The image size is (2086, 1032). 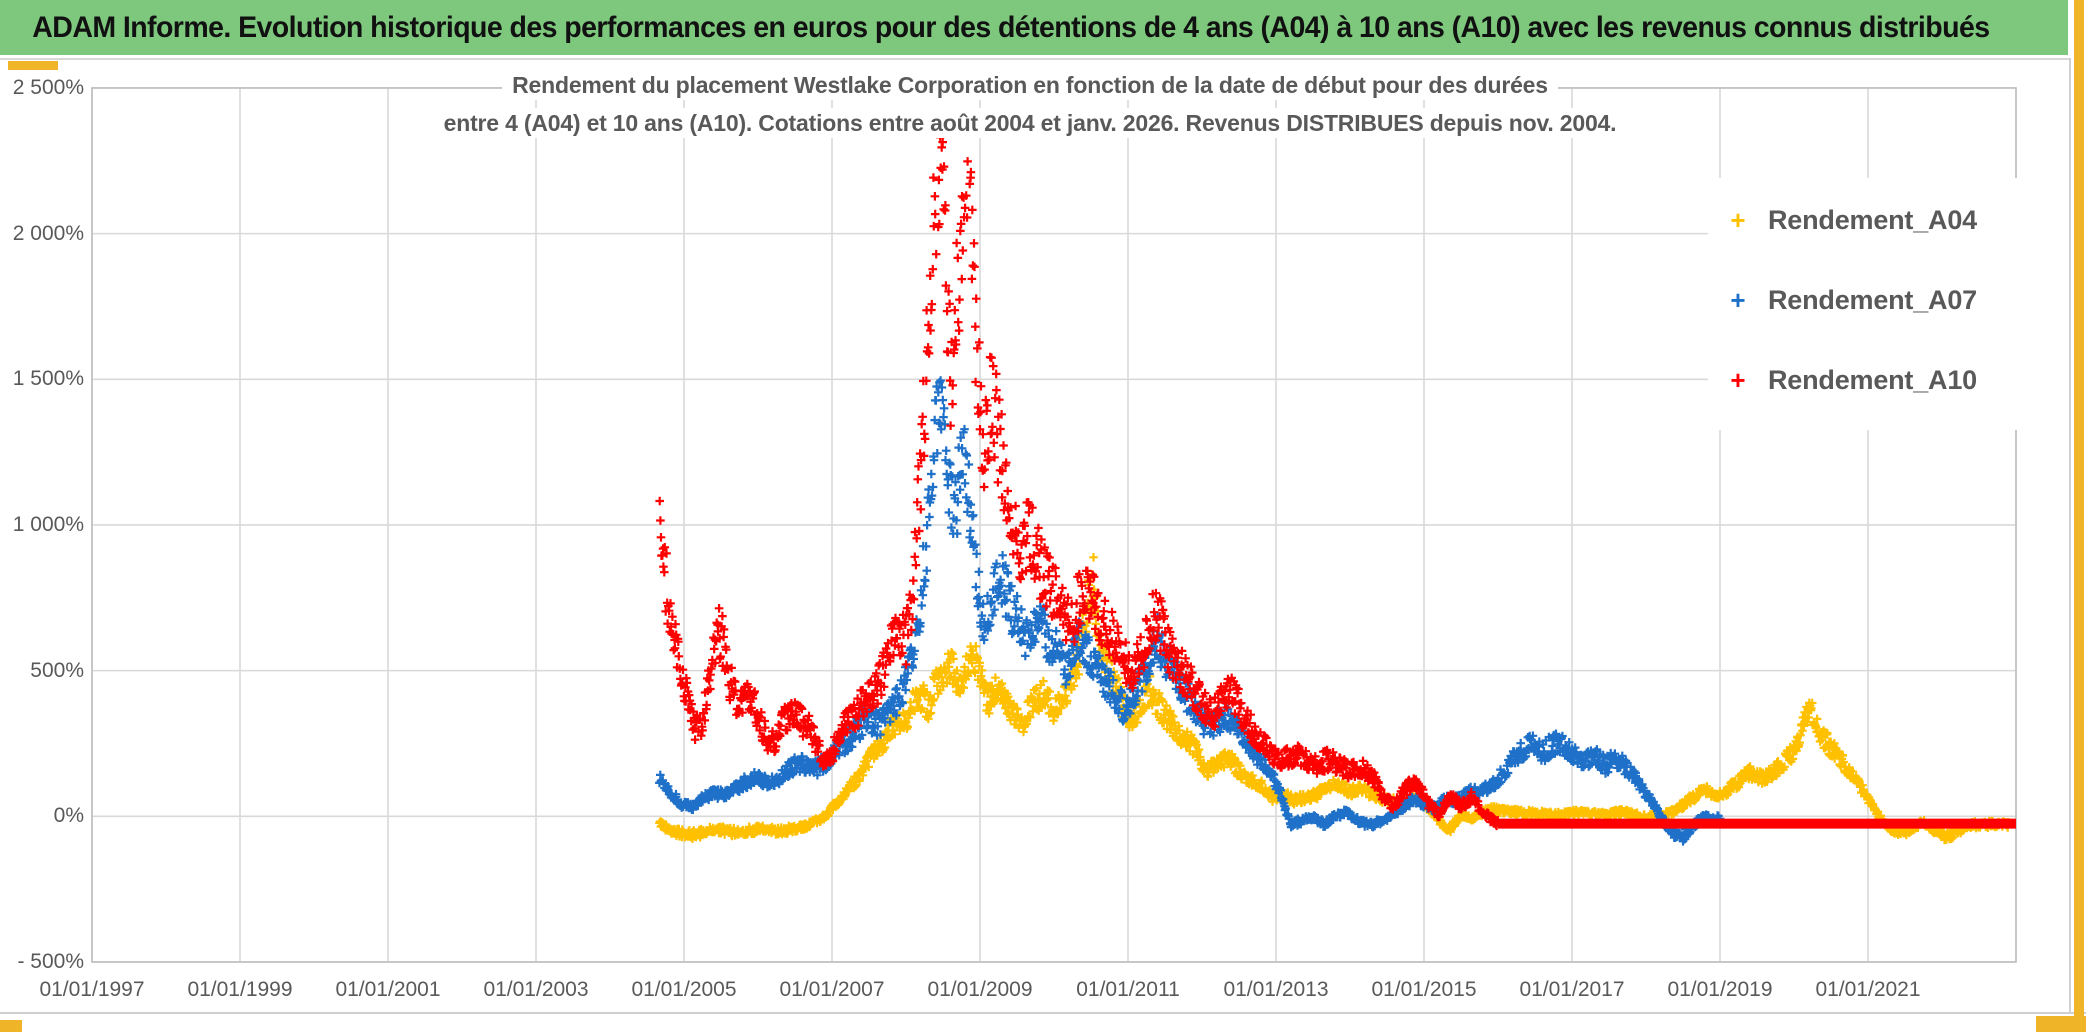 What do you see at coordinates (684, 989) in the screenshot?
I see `x-axis-tick: 01/01/2005` at bounding box center [684, 989].